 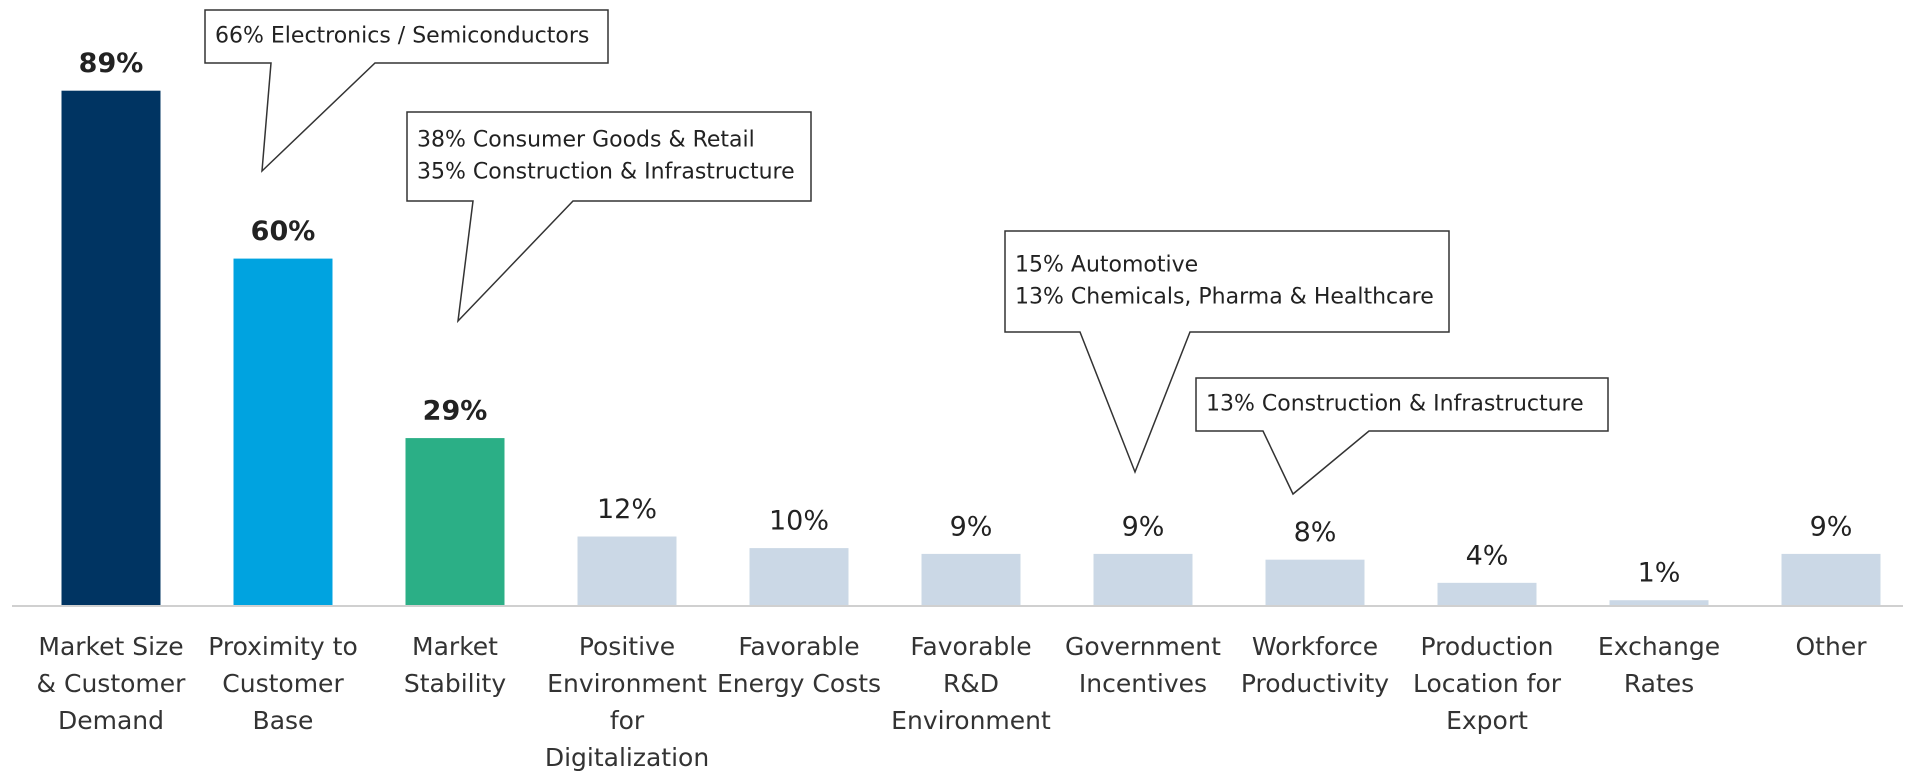 What do you see at coordinates (627, 702) in the screenshot?
I see `x-tick-label: Positive Environment for Digitalization` at bounding box center [627, 702].